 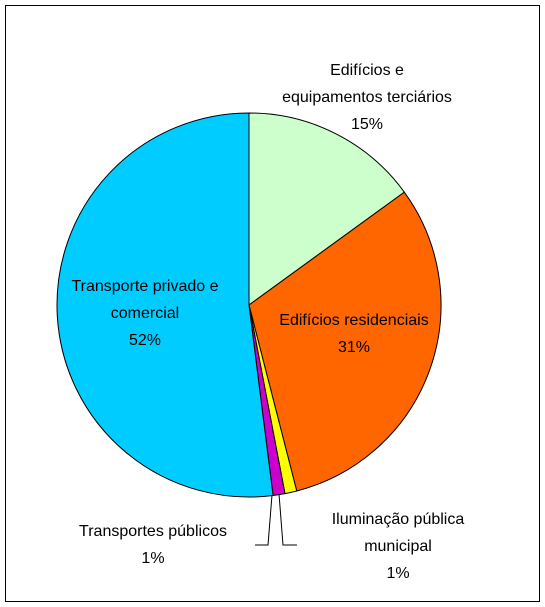 I want to click on value-label: 52%, so click(x=145, y=340).